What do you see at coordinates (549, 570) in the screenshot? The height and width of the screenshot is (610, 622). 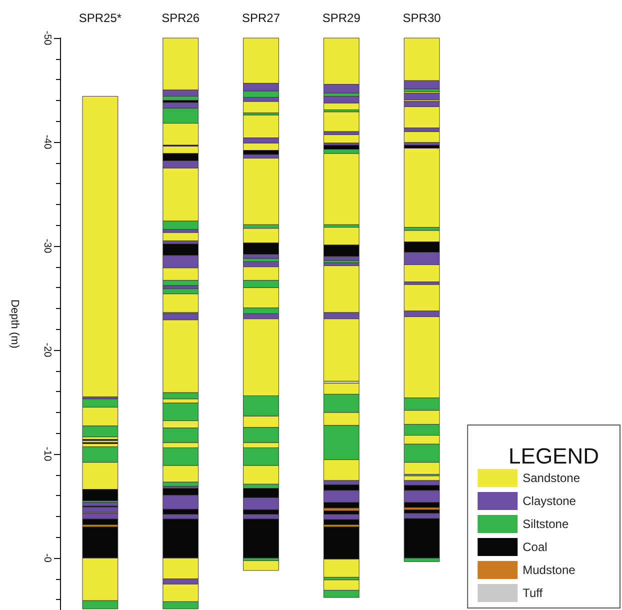 I see `legend-label: Mudstone` at bounding box center [549, 570].